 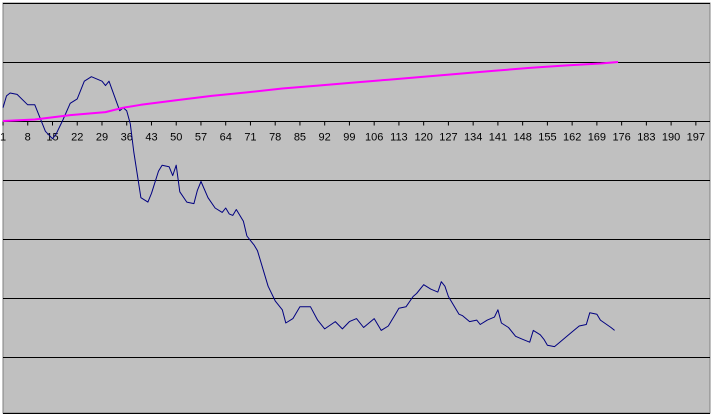 What do you see at coordinates (696, 138) in the screenshot?
I see `x-tick-label: 197` at bounding box center [696, 138].